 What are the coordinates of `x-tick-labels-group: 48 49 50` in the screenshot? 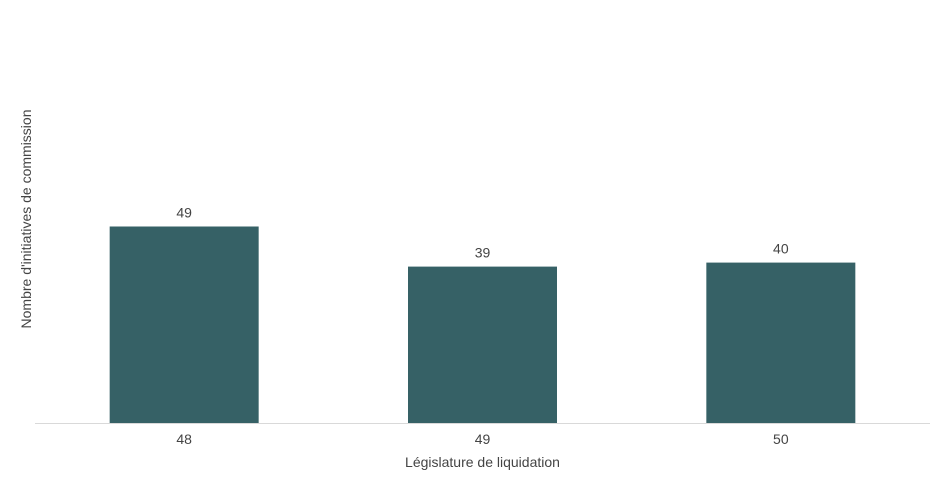 It's located at (482, 439).